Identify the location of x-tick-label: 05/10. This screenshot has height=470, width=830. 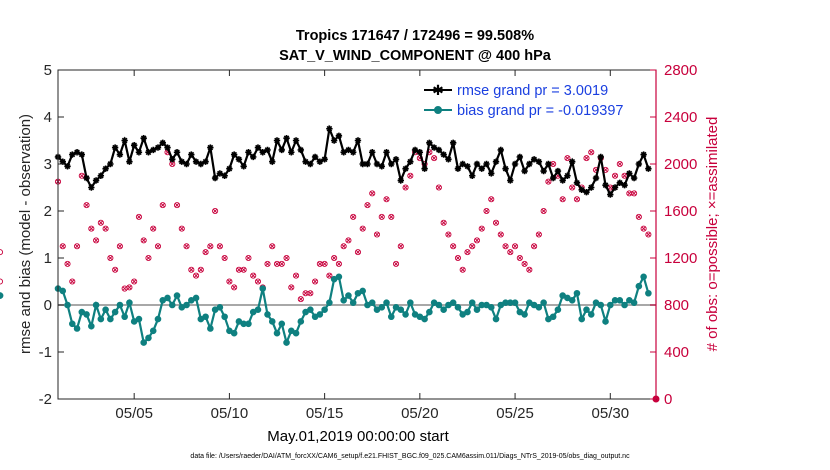
(230, 413).